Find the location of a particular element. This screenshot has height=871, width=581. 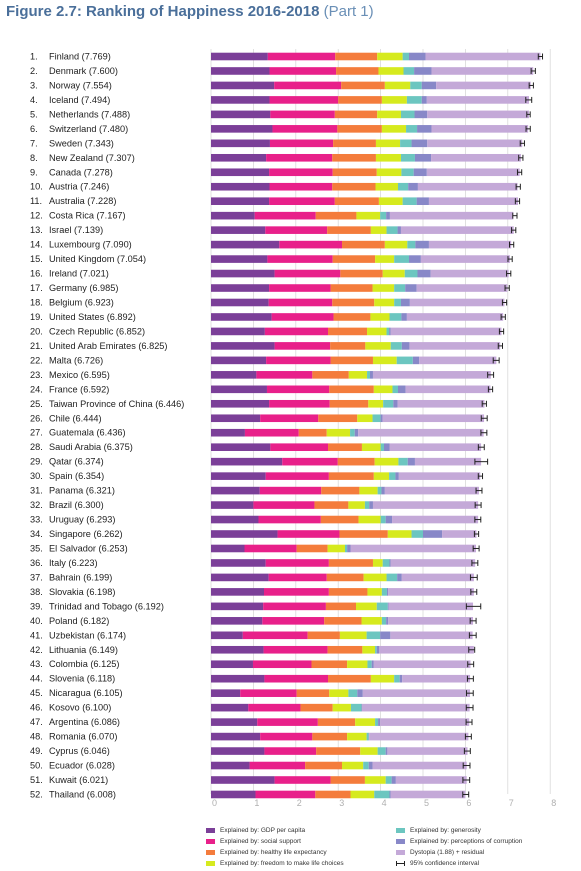

rank-label: 25. is located at coordinates (36, 404).